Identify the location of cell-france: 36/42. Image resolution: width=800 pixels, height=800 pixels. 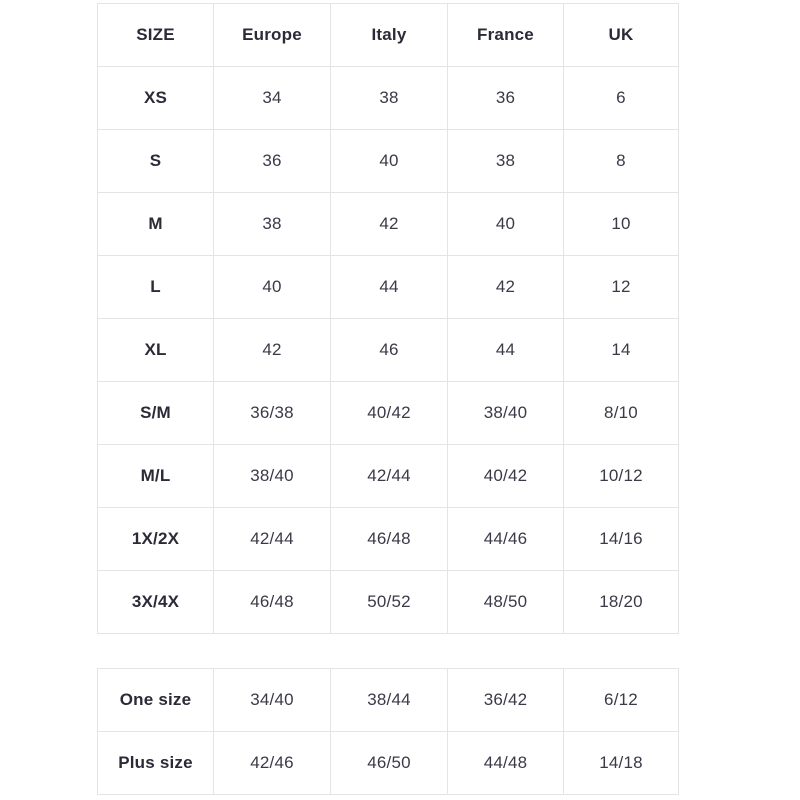
(505, 700).